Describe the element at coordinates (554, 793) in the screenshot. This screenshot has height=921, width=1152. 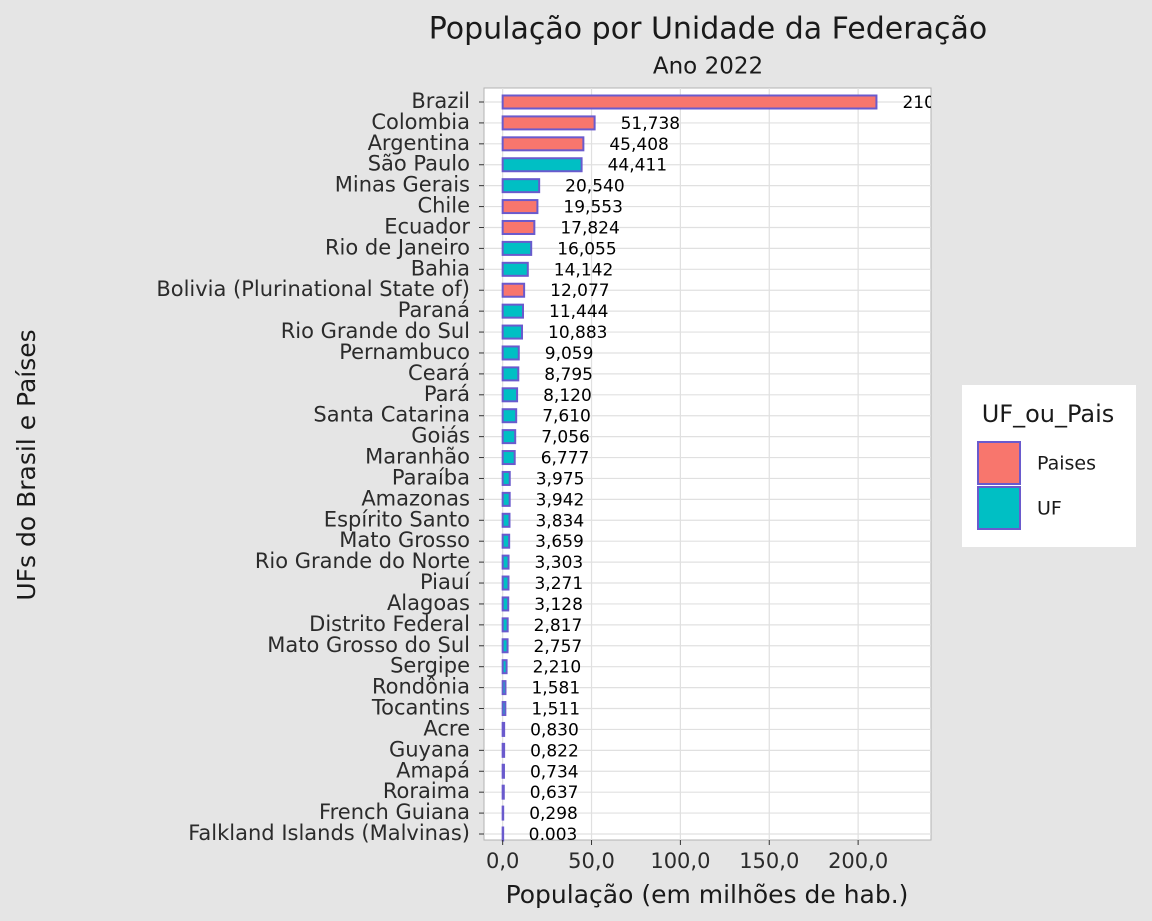
I see `value-label: 0,637` at that location.